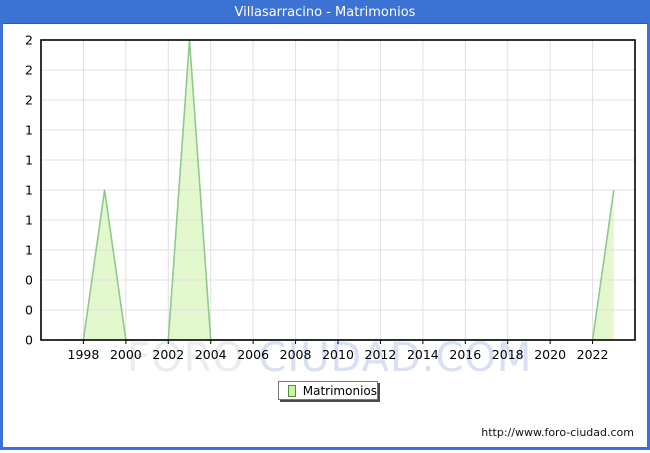 Image resolution: width=650 pixels, height=453 pixels. I want to click on x-tick-label: 2014, so click(423, 354).